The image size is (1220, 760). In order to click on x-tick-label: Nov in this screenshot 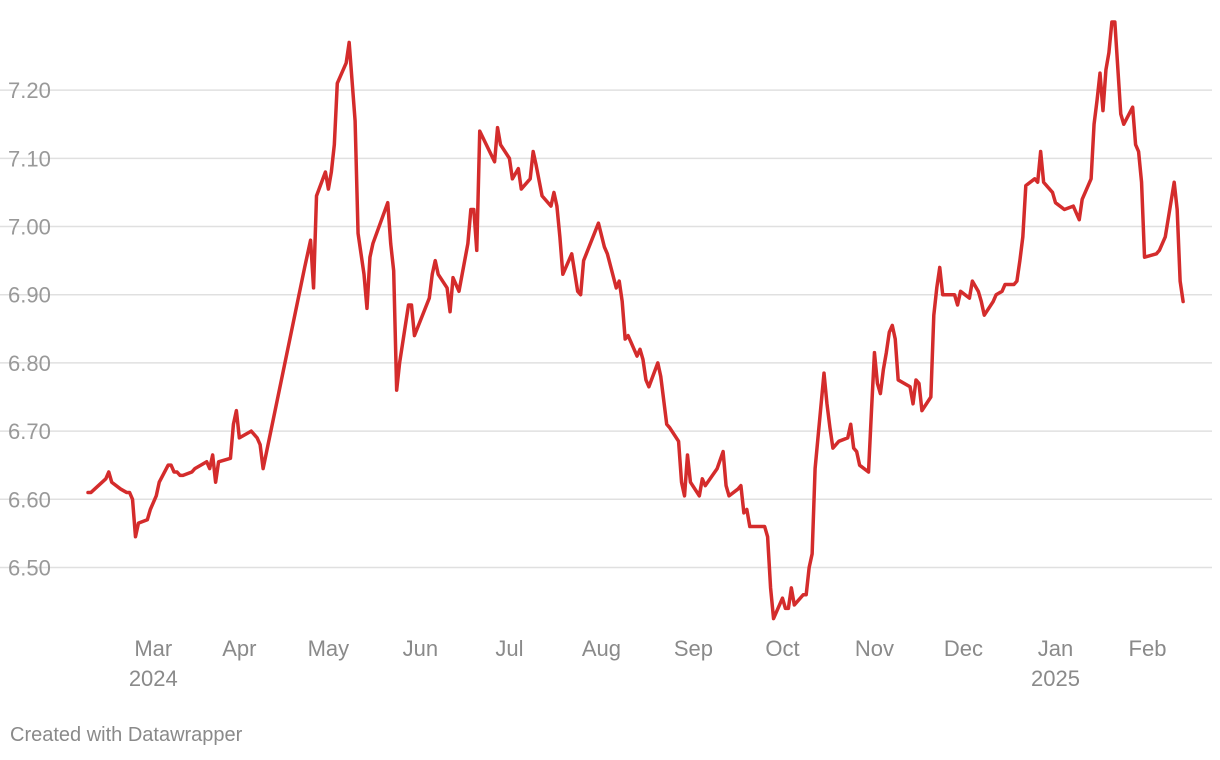, I will do `click(874, 648)`.